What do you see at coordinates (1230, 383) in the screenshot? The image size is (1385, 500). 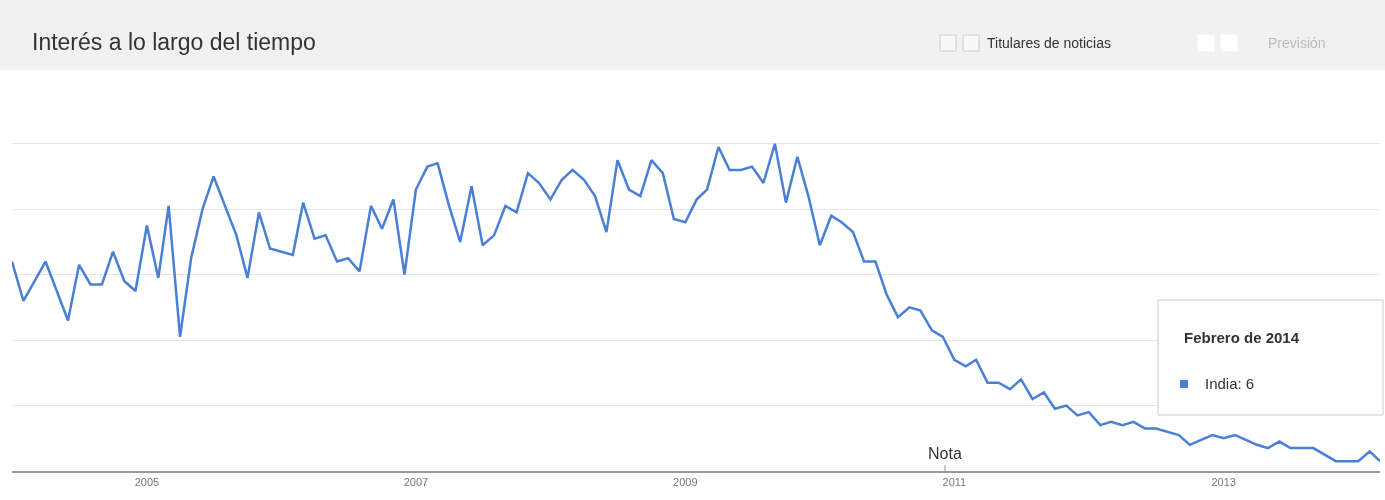 I see `annotation: India: 6` at bounding box center [1230, 383].